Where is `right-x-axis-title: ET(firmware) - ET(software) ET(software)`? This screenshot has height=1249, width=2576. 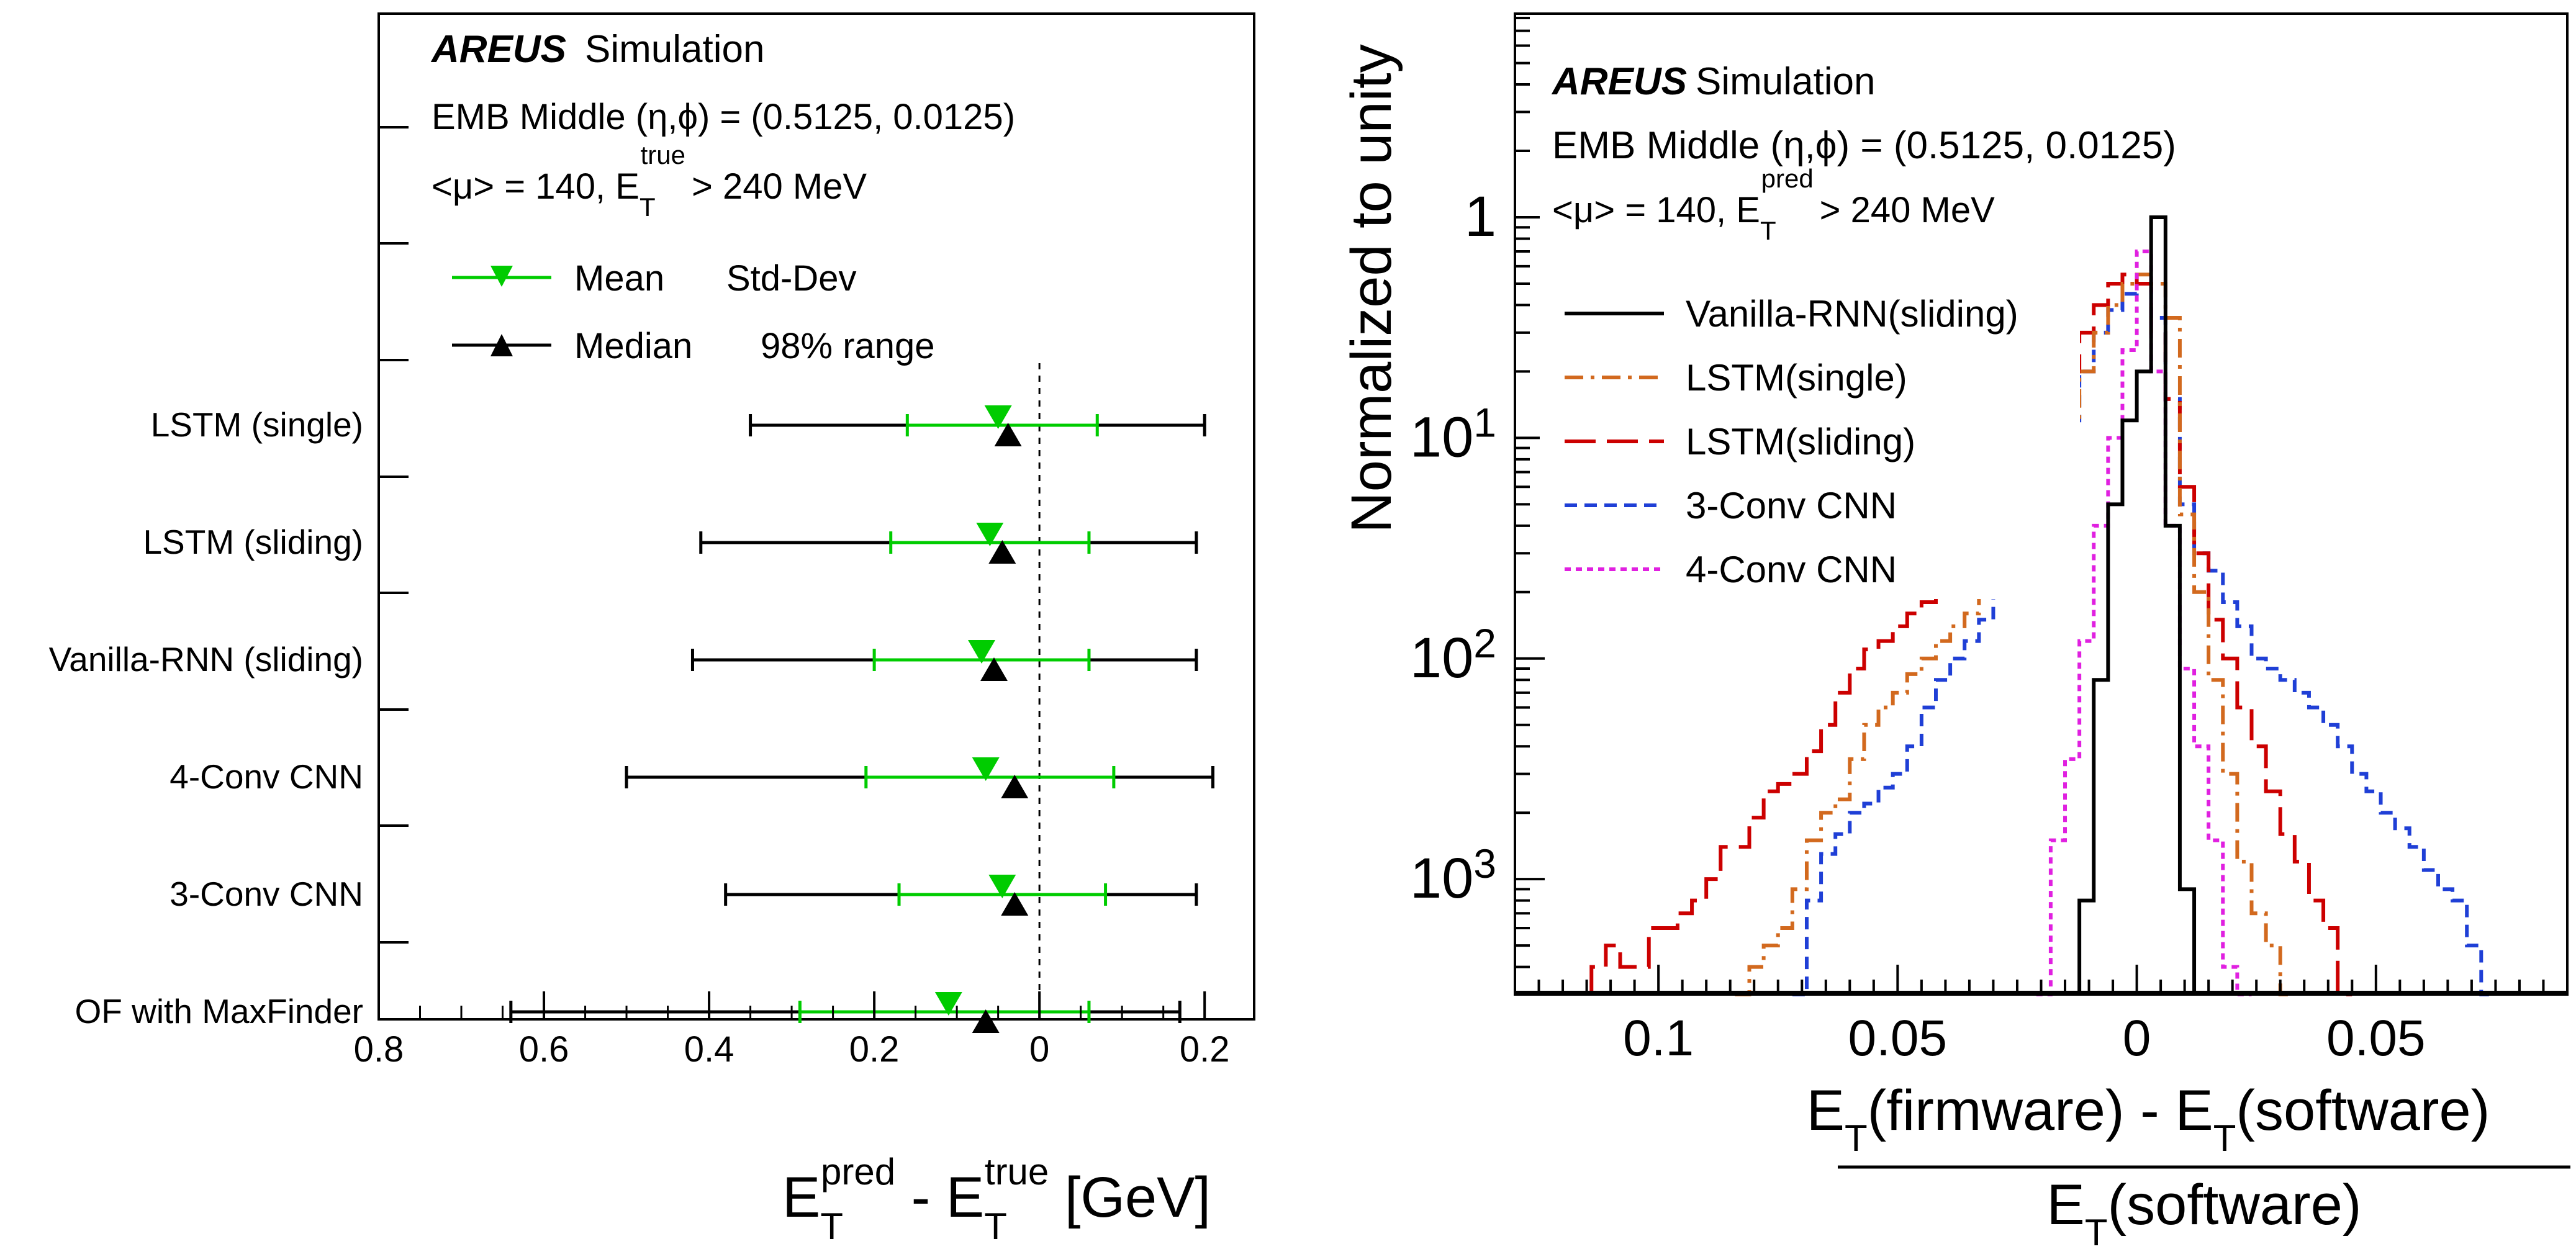 right-x-axis-title: ET(firmware) - ET(software) ET(software) is located at coordinates (2188, 1164).